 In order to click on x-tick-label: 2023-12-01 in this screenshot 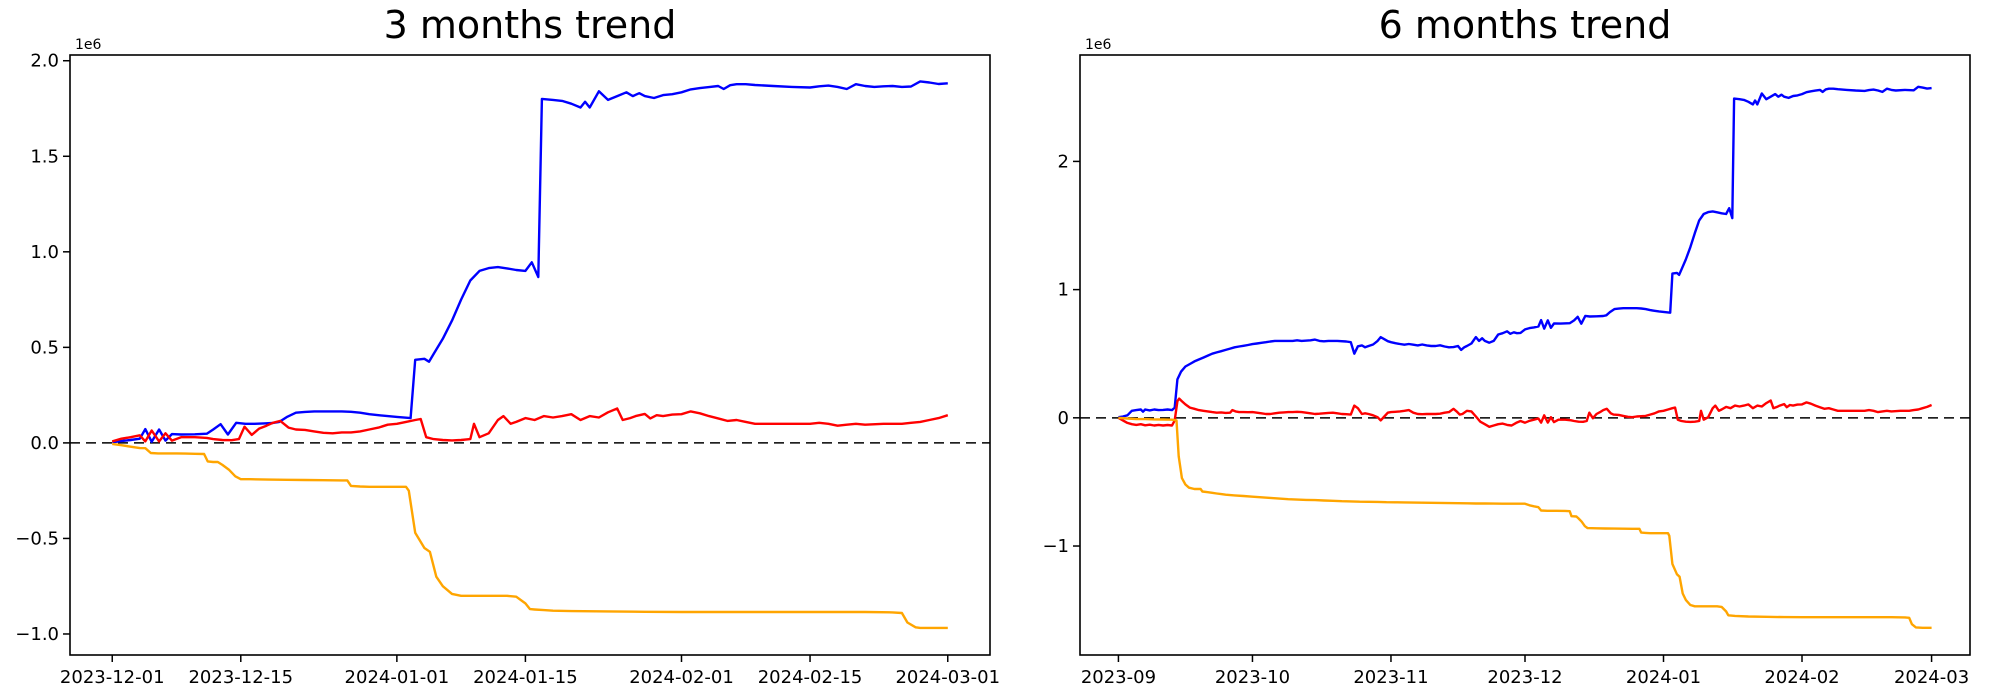, I will do `click(112, 677)`.